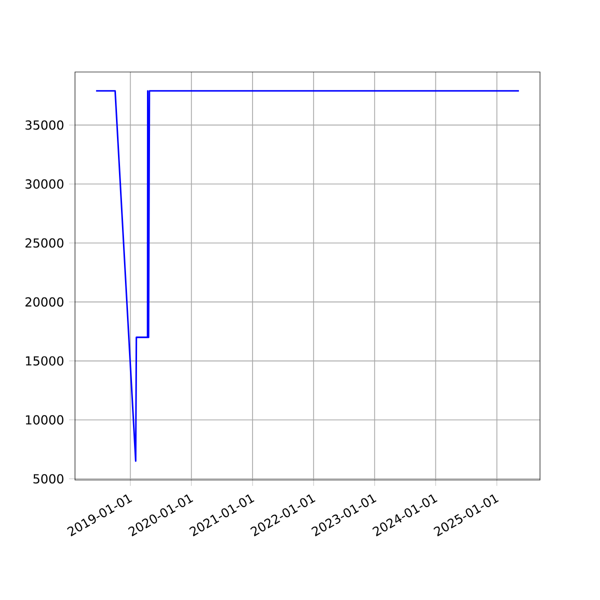 This screenshot has width=600, height=600. What do you see at coordinates (45, 125) in the screenshot?
I see `y-tick-label: 35000` at bounding box center [45, 125].